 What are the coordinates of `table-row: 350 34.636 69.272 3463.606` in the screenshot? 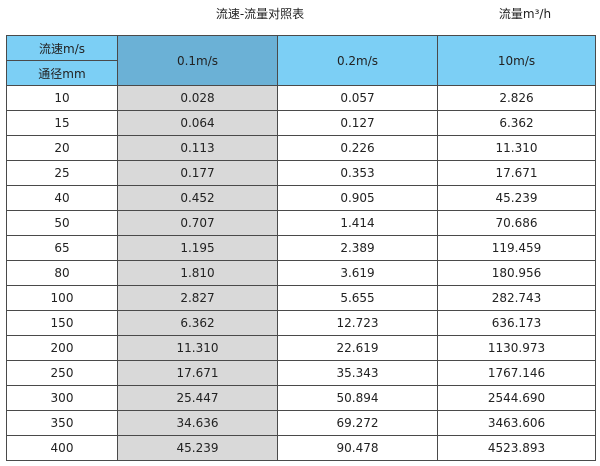 It's located at (301, 423).